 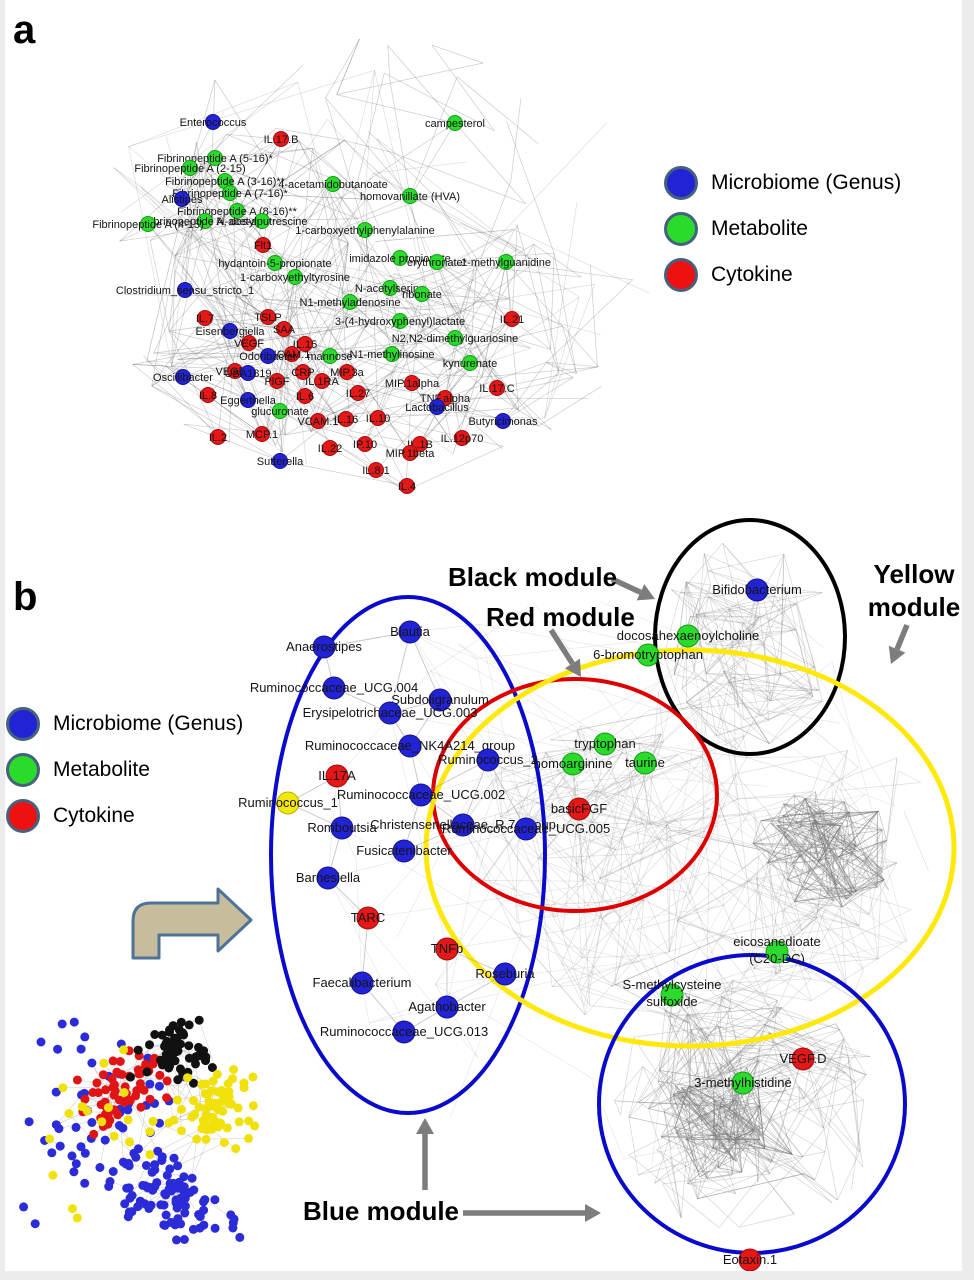 What do you see at coordinates (295, 277) in the screenshot?
I see `node-1-carboxyethyltyrosine` at bounding box center [295, 277].